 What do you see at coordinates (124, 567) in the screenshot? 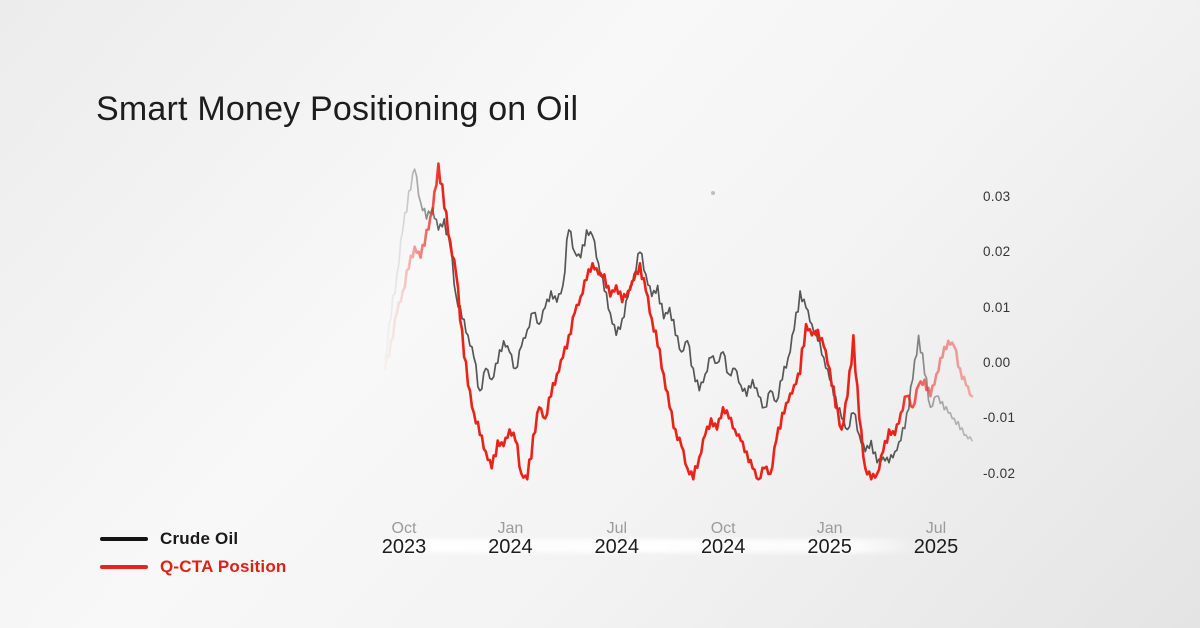
I see `qcta-position-line-swatch` at bounding box center [124, 567].